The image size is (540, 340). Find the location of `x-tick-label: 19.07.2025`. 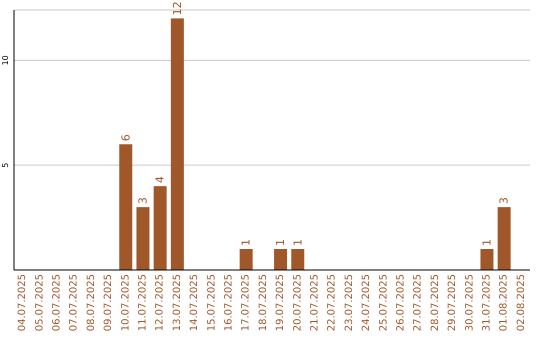

x-tick-label: 19.07.2025 is located at coordinates (280, 303).